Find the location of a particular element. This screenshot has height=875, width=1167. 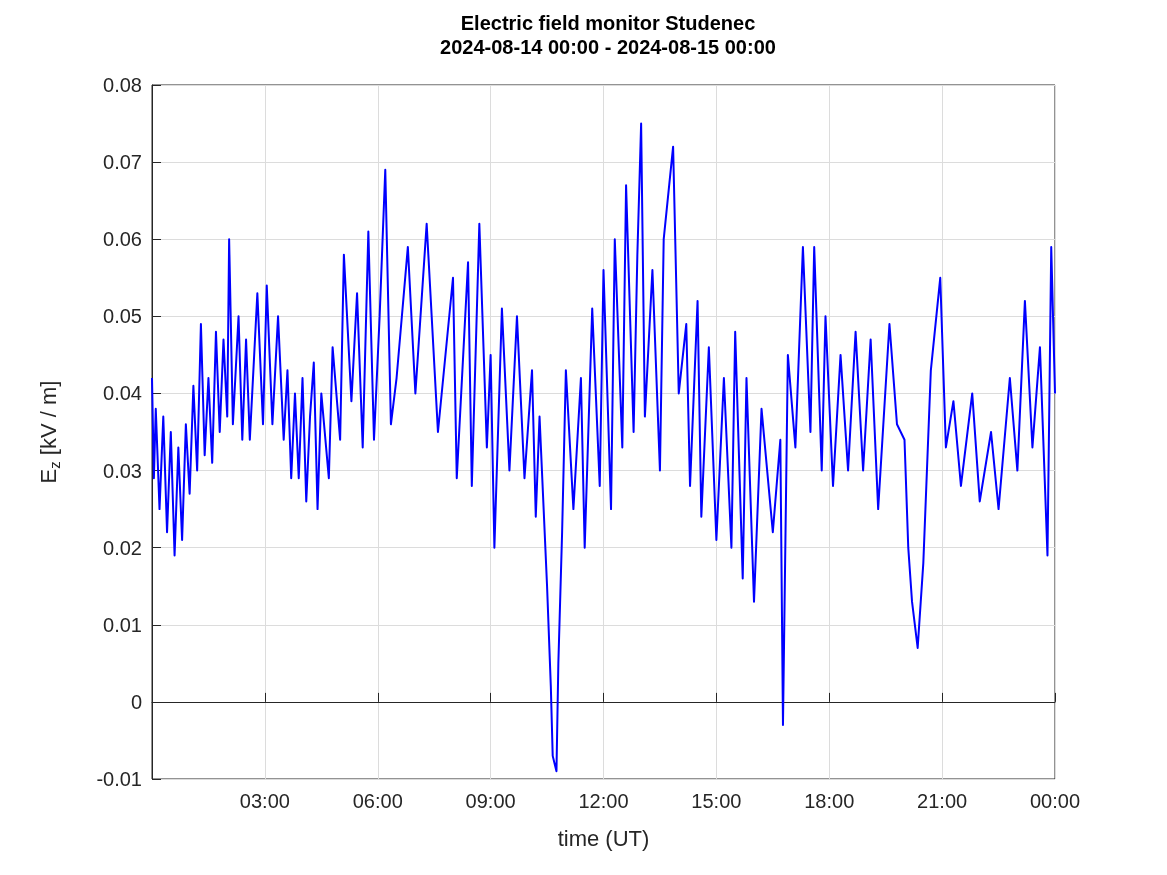

y-tick-label: 0 is located at coordinates (136, 701).